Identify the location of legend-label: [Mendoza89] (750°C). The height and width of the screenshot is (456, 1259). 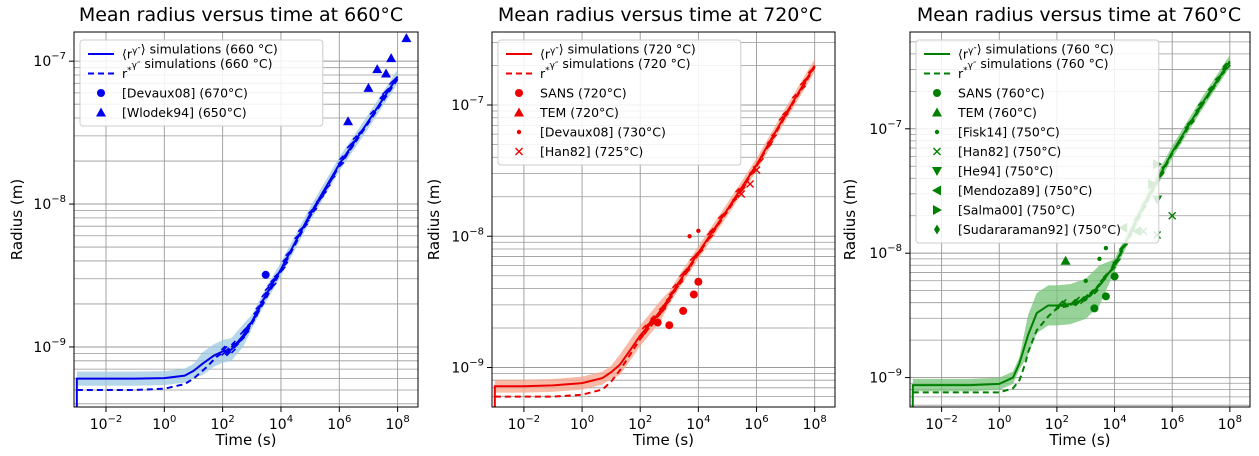
(1025, 190).